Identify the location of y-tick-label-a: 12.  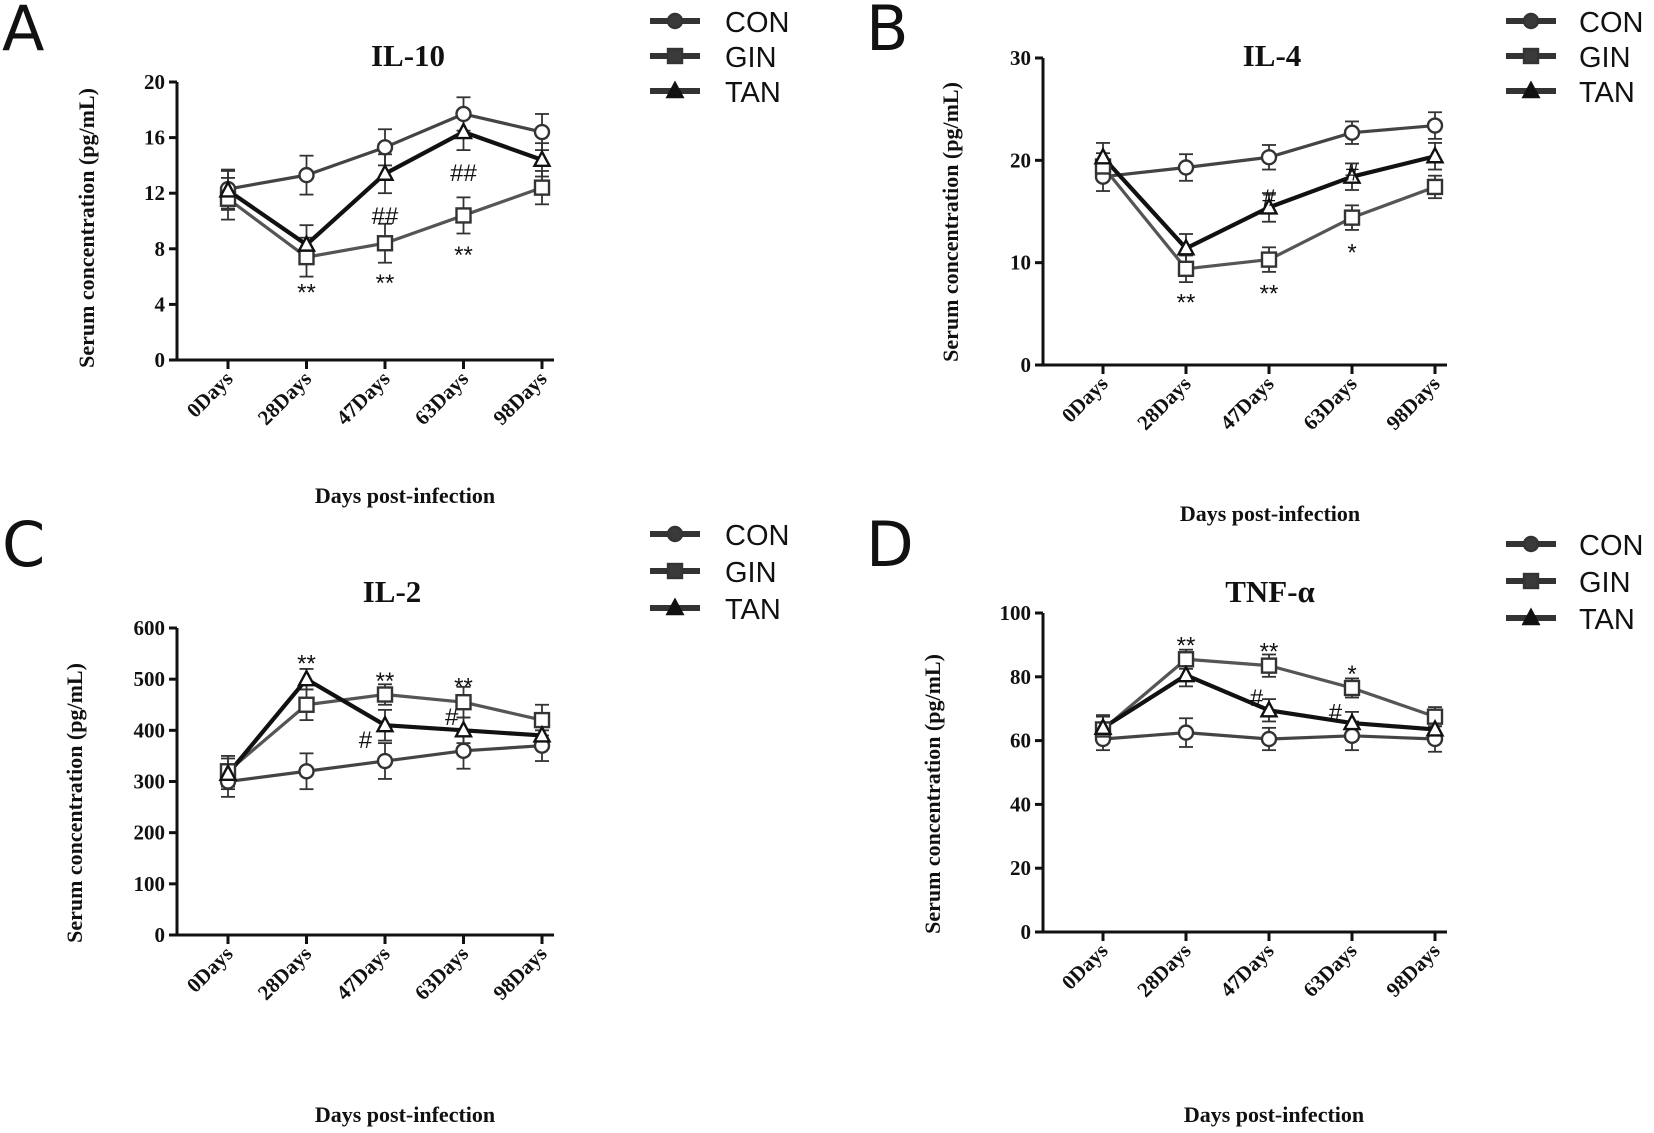
(154, 193).